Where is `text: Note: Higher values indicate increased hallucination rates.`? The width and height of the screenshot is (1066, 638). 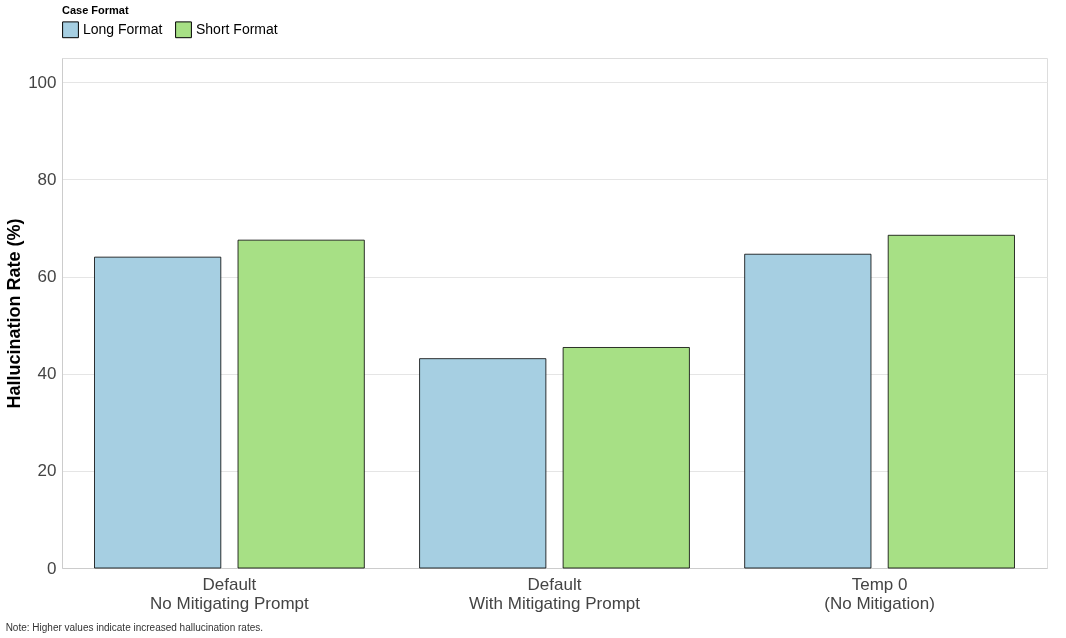
text: Note: Higher values indicate increased hallucination rates. is located at coordinates (134, 627).